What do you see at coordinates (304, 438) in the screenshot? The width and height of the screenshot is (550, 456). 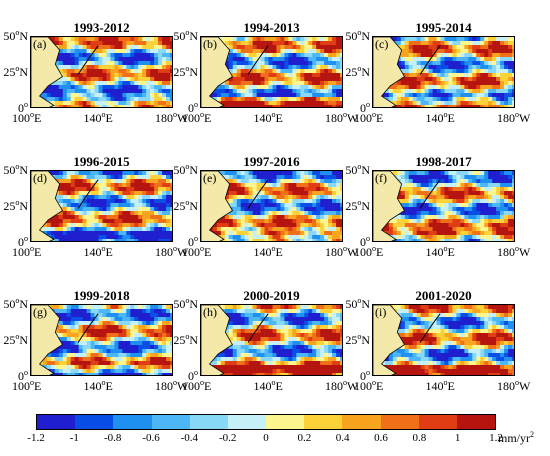 I see `colorbar-tick-label: 0.2` at bounding box center [304, 438].